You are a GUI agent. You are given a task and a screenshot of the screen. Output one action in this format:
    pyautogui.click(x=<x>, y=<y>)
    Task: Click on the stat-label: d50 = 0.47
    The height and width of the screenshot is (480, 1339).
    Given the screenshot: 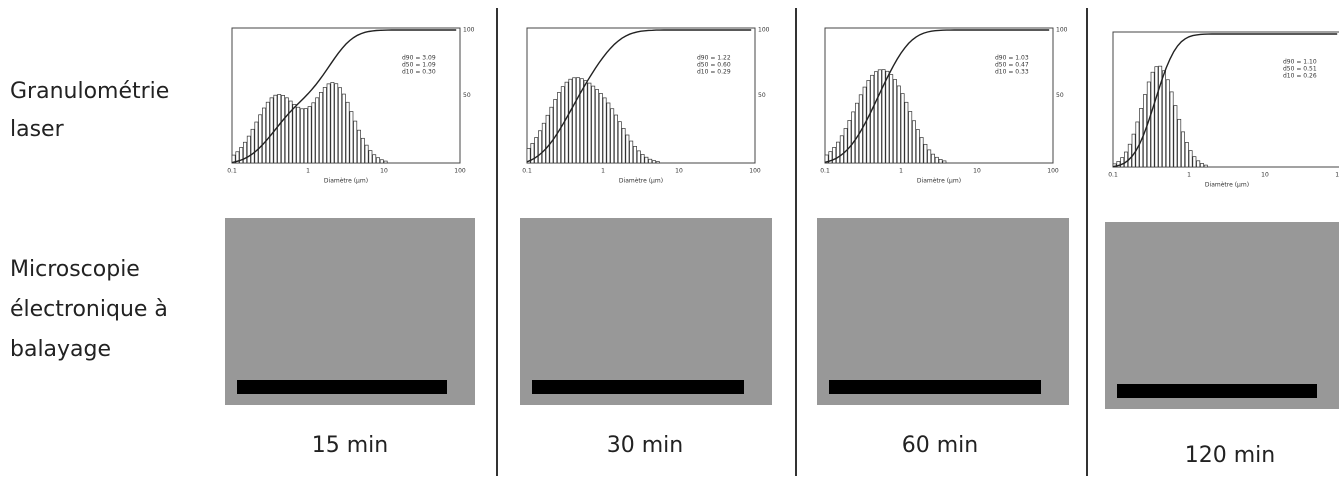 What is the action you would take?
    pyautogui.click(x=1012, y=65)
    